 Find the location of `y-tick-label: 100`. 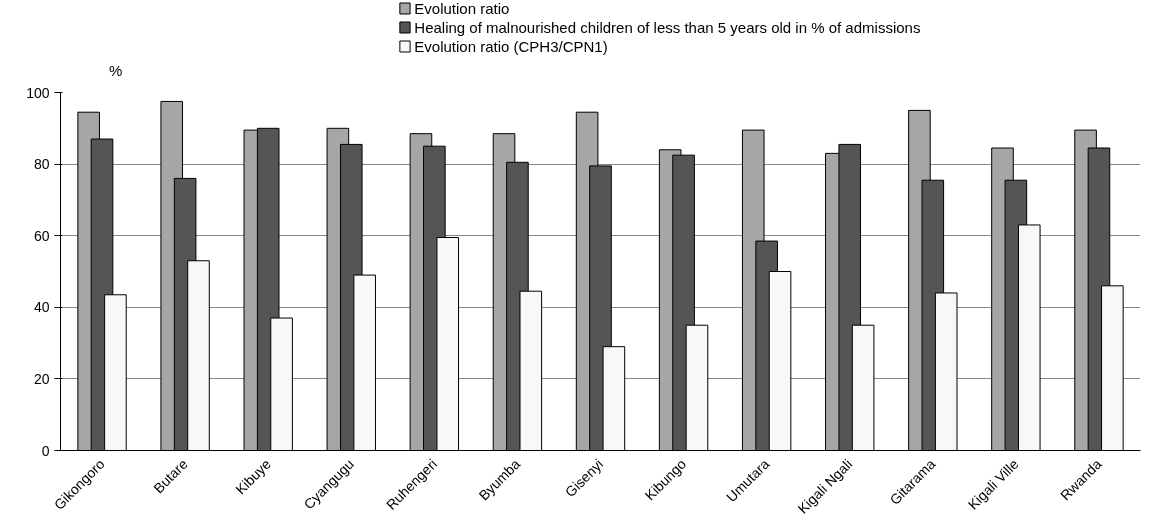

y-tick-label: 100 is located at coordinates (38, 92).